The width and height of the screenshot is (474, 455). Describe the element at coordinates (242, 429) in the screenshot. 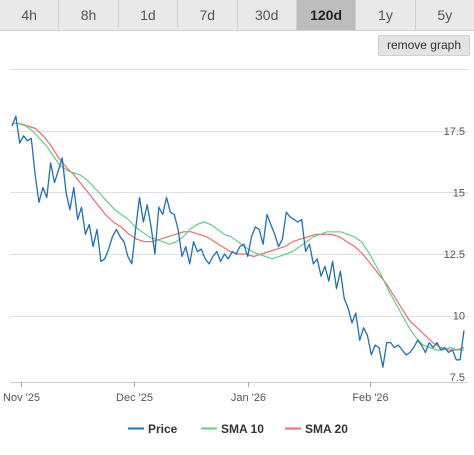

I see `legend-item-sma-10: SMA 10` at that location.